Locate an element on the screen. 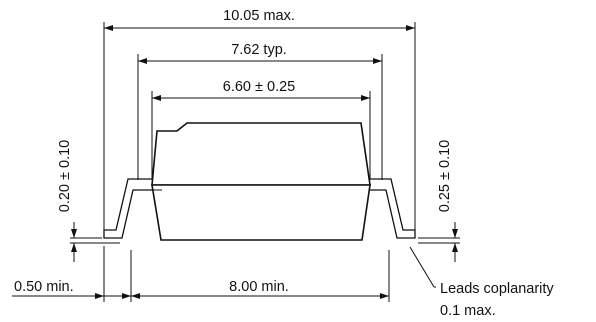 The height and width of the screenshot is (322, 596). dimension-overall-width: 10.05 max. is located at coordinates (259, 19).